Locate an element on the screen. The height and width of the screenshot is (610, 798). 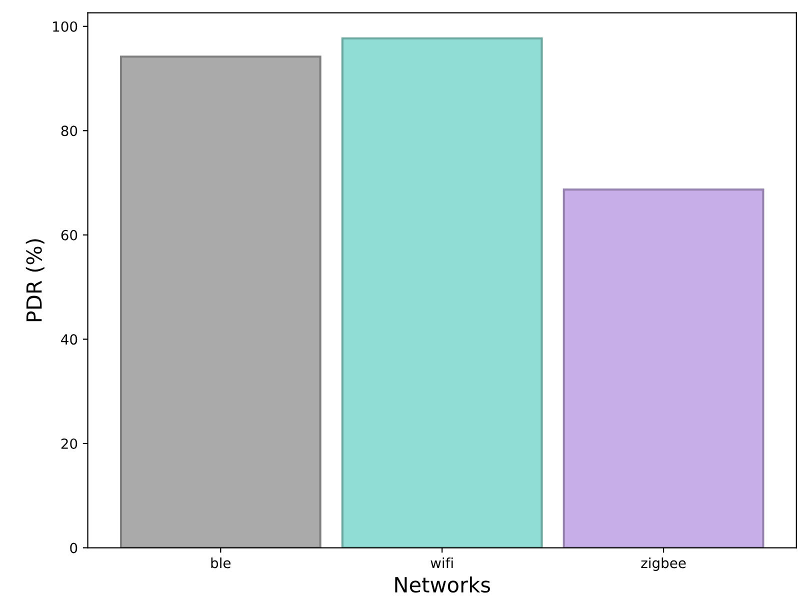
x-tick-label: ble is located at coordinates (221, 563).